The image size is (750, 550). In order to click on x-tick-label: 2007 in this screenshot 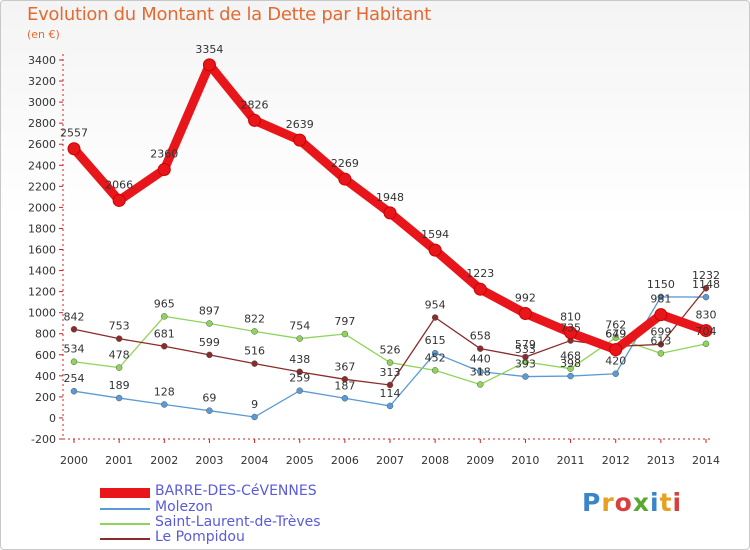, I will do `click(390, 460)`.